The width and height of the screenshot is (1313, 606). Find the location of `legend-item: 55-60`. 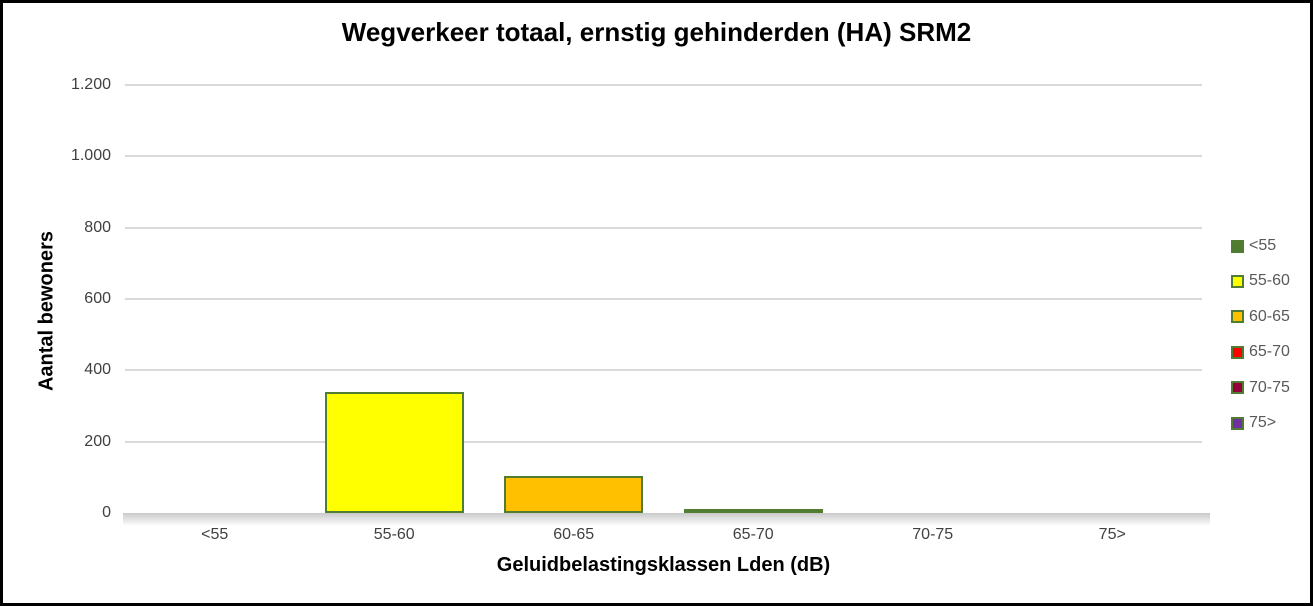

legend-item: 55-60 is located at coordinates (1260, 281).